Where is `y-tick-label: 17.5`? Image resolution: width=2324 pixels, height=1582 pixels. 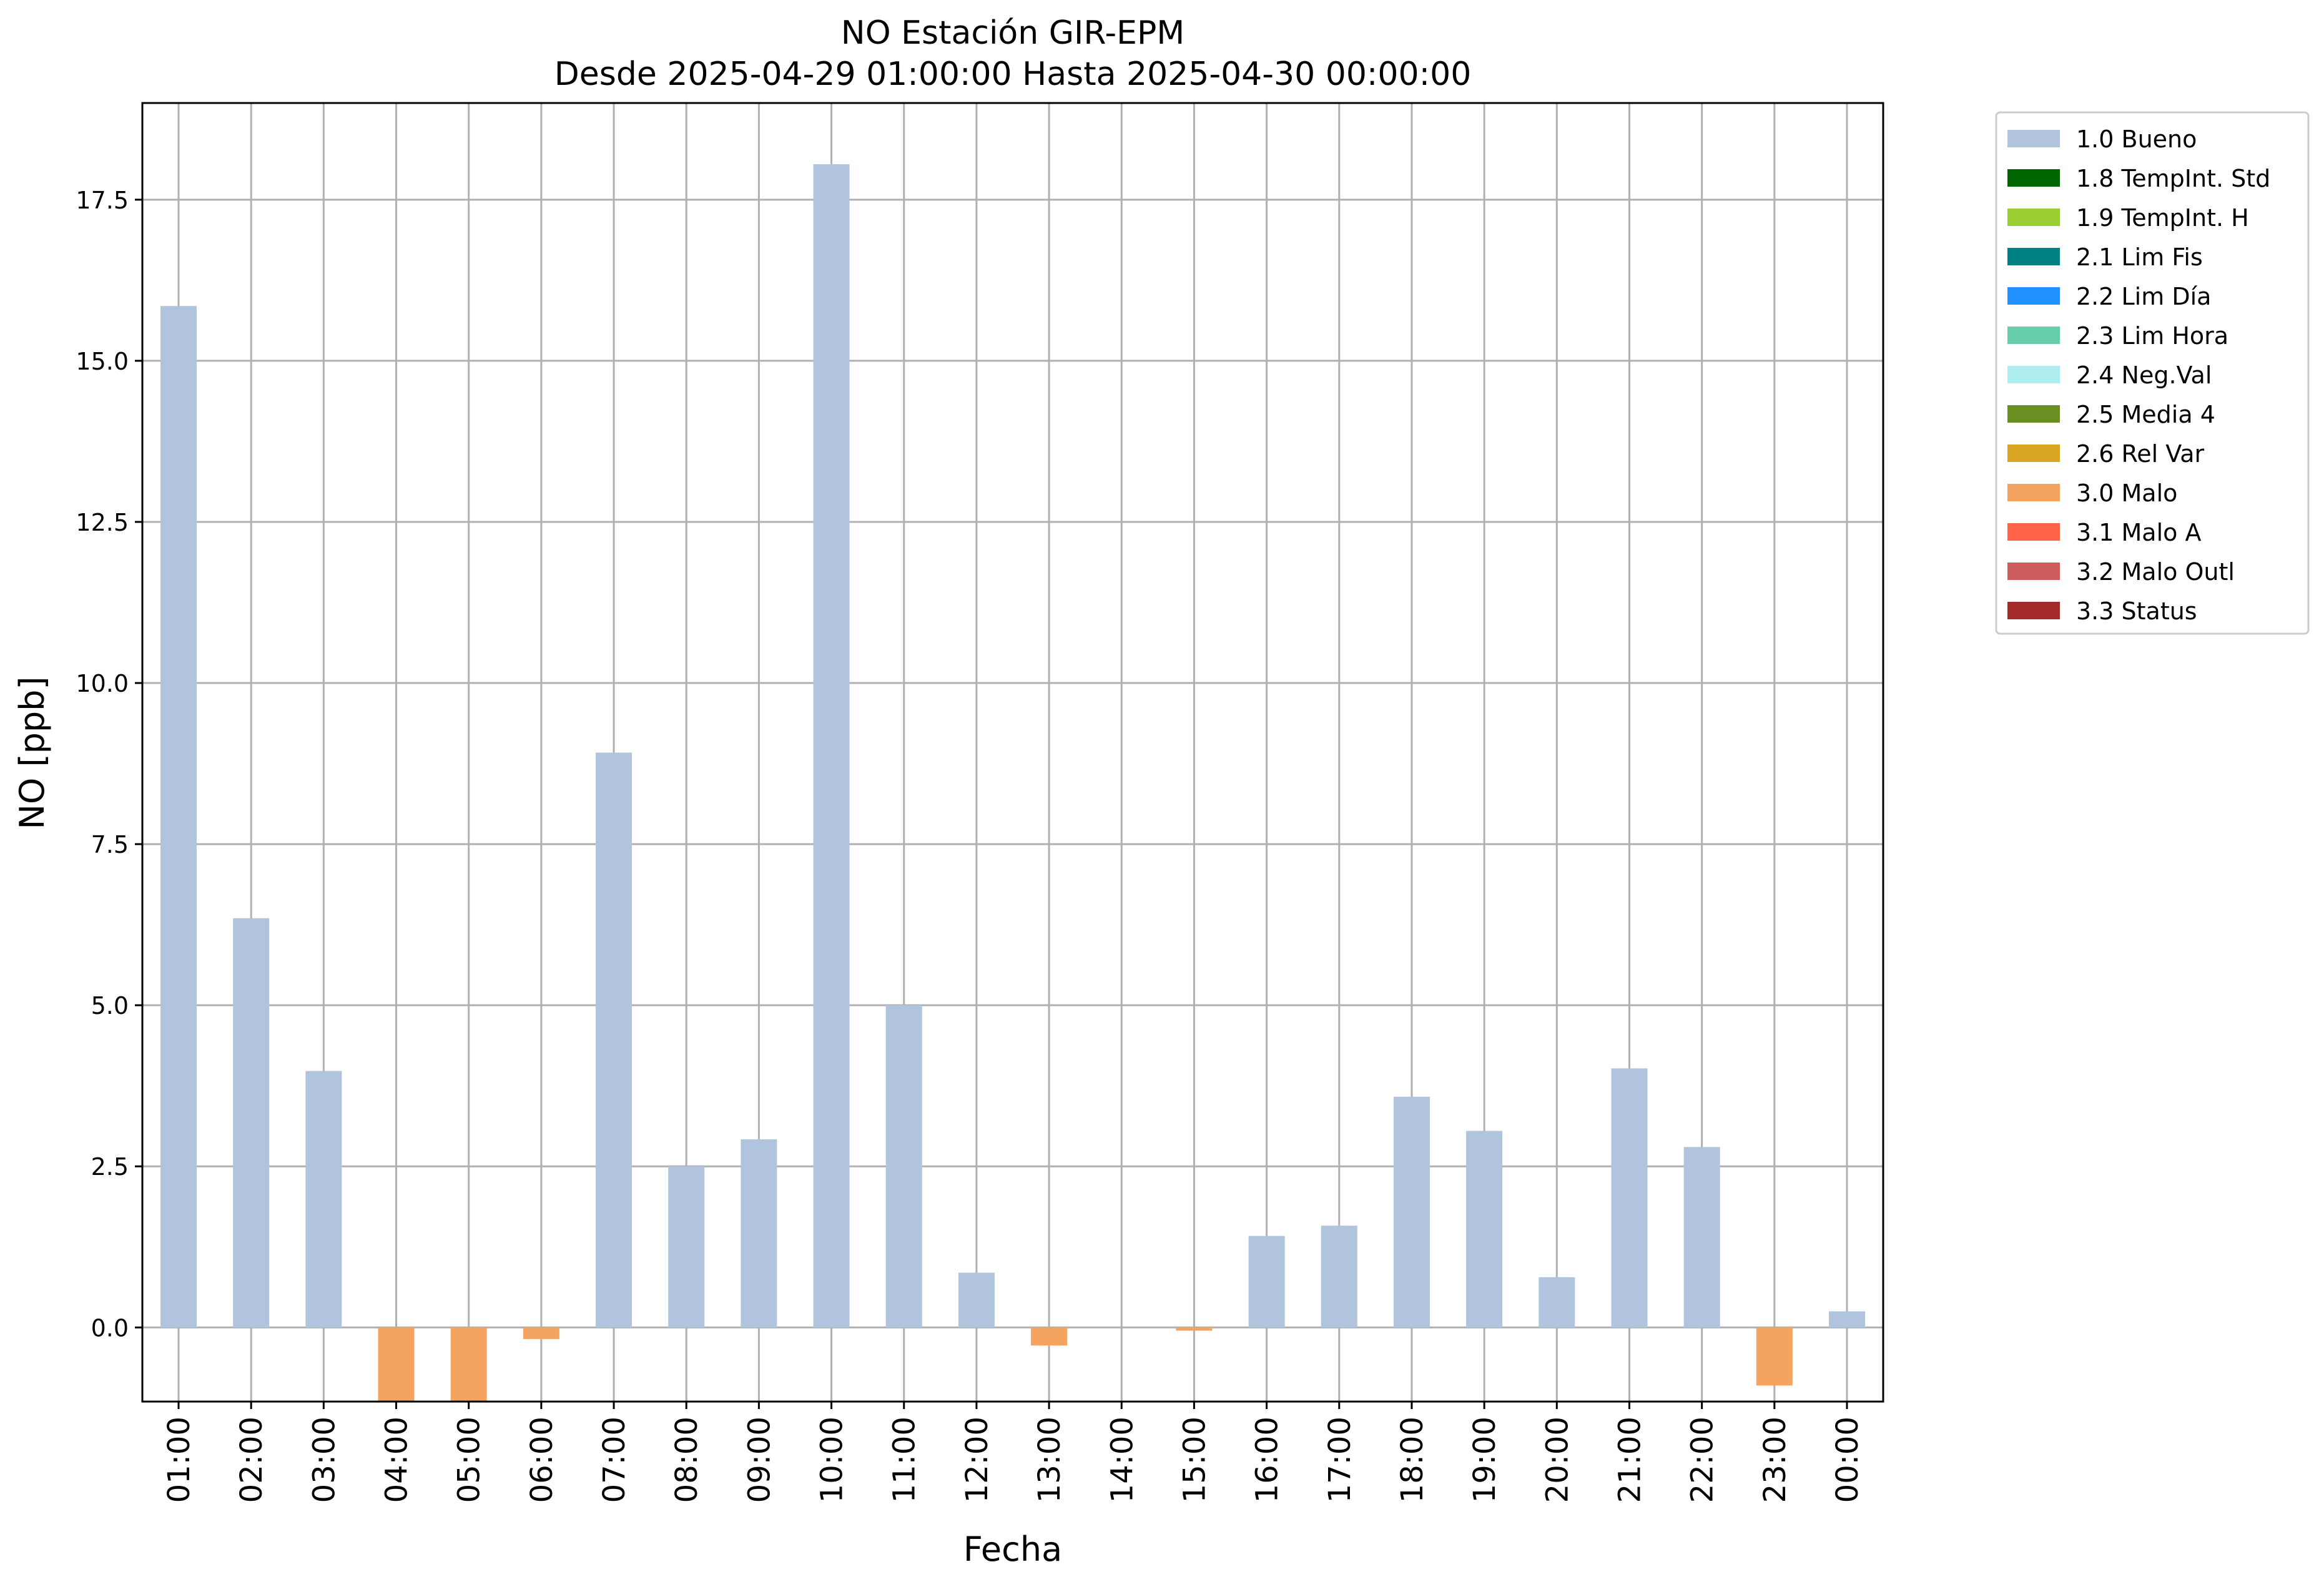 y-tick-label: 17.5 is located at coordinates (102, 200).